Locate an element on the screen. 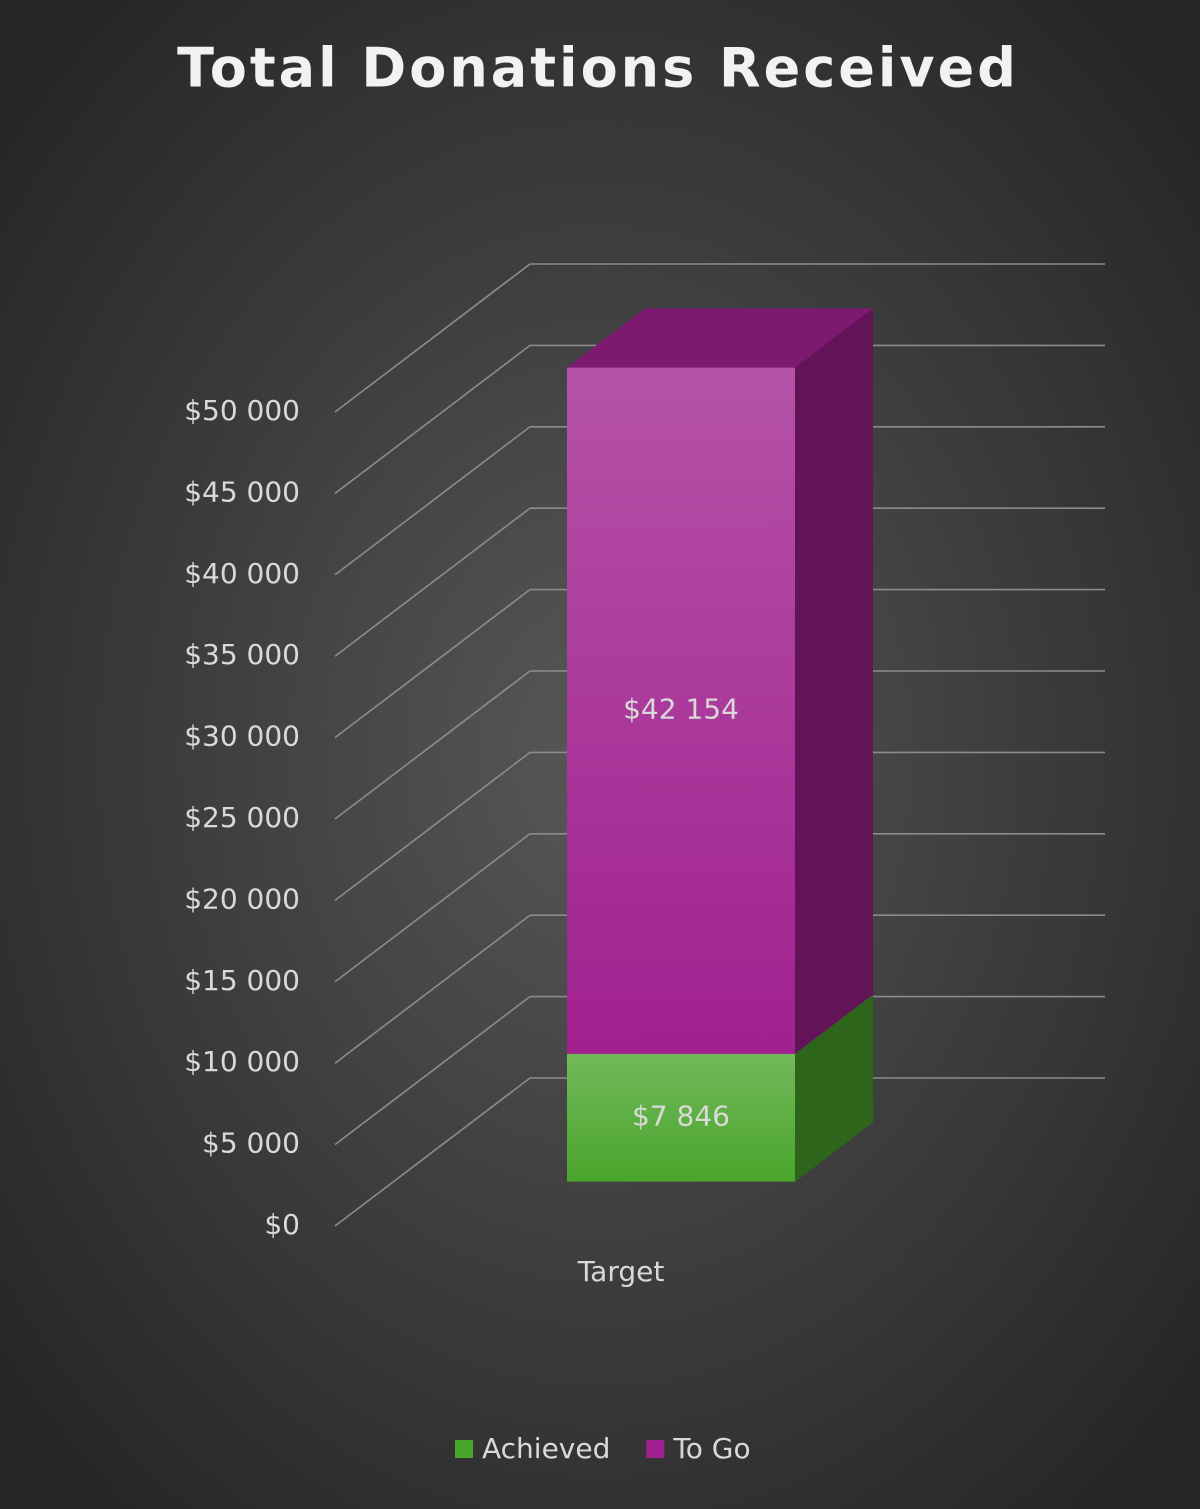 Image resolution: width=1200 pixels, height=1509 pixels. y-tick-label: $30 000 is located at coordinates (242, 736).